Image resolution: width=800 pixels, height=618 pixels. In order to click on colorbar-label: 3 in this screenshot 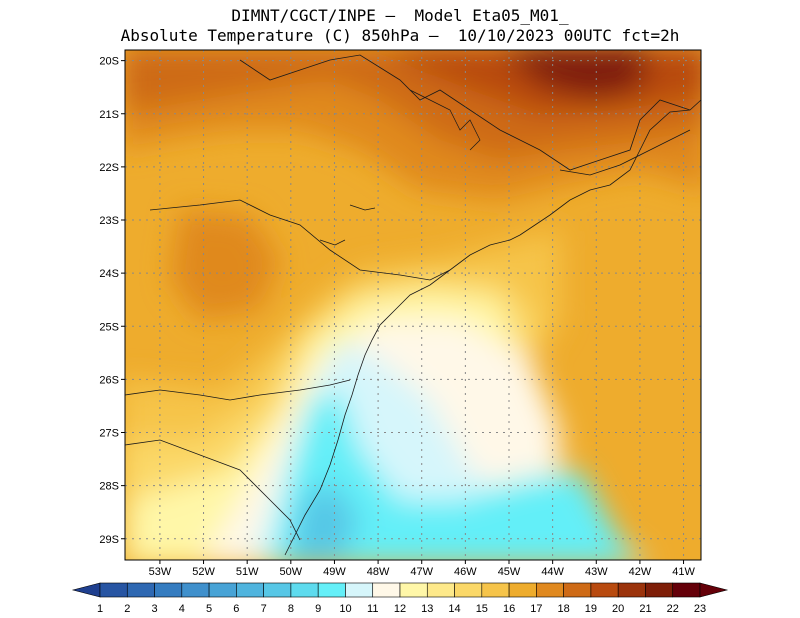, I will do `click(154, 609)`.